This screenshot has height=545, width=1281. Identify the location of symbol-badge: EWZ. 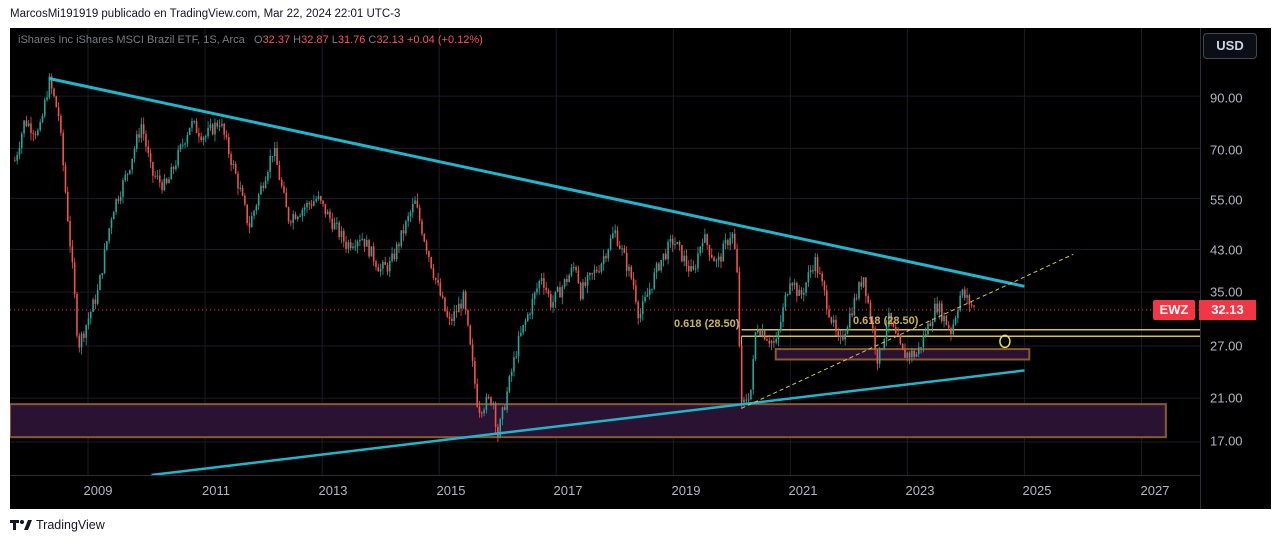
(1174, 310).